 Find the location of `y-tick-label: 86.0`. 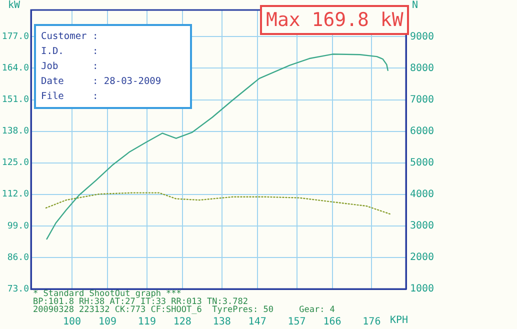

y-tick-label: 86.0 is located at coordinates (18, 257).